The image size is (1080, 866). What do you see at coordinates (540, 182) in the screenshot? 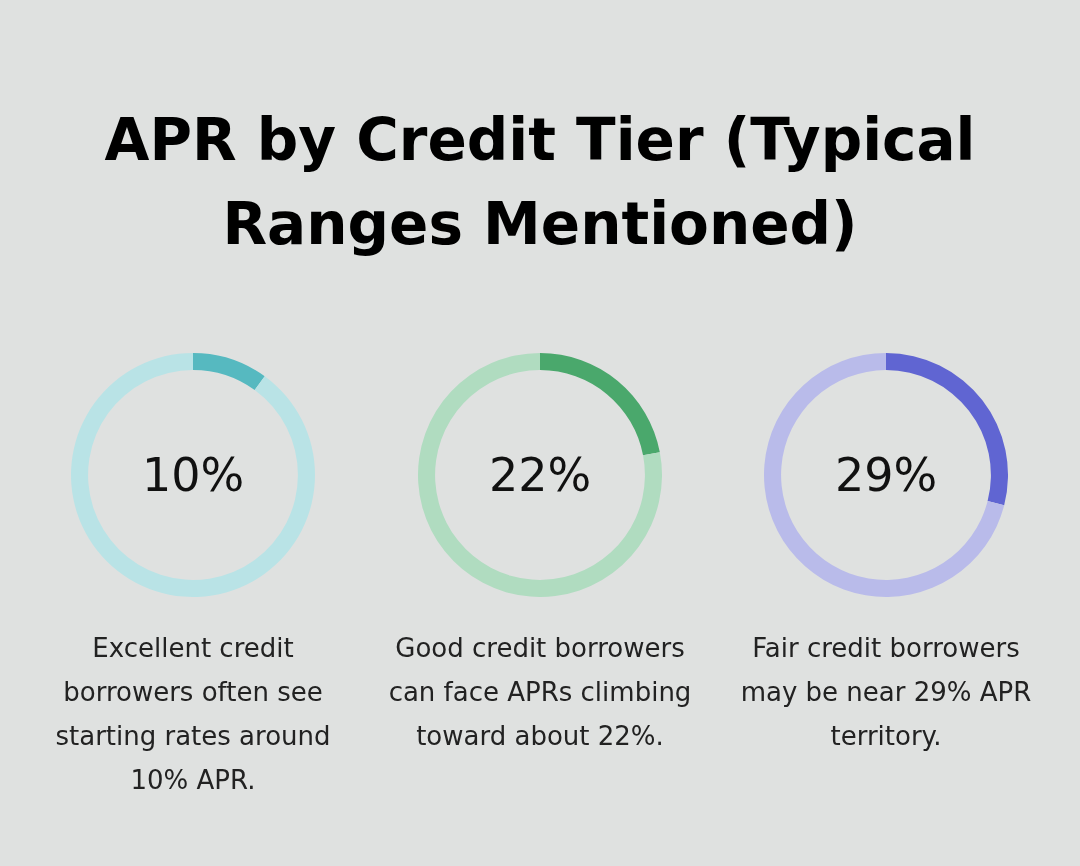
I see `text: APR by Credit Tier (Typical Ranges Mentioned)` at bounding box center [540, 182].